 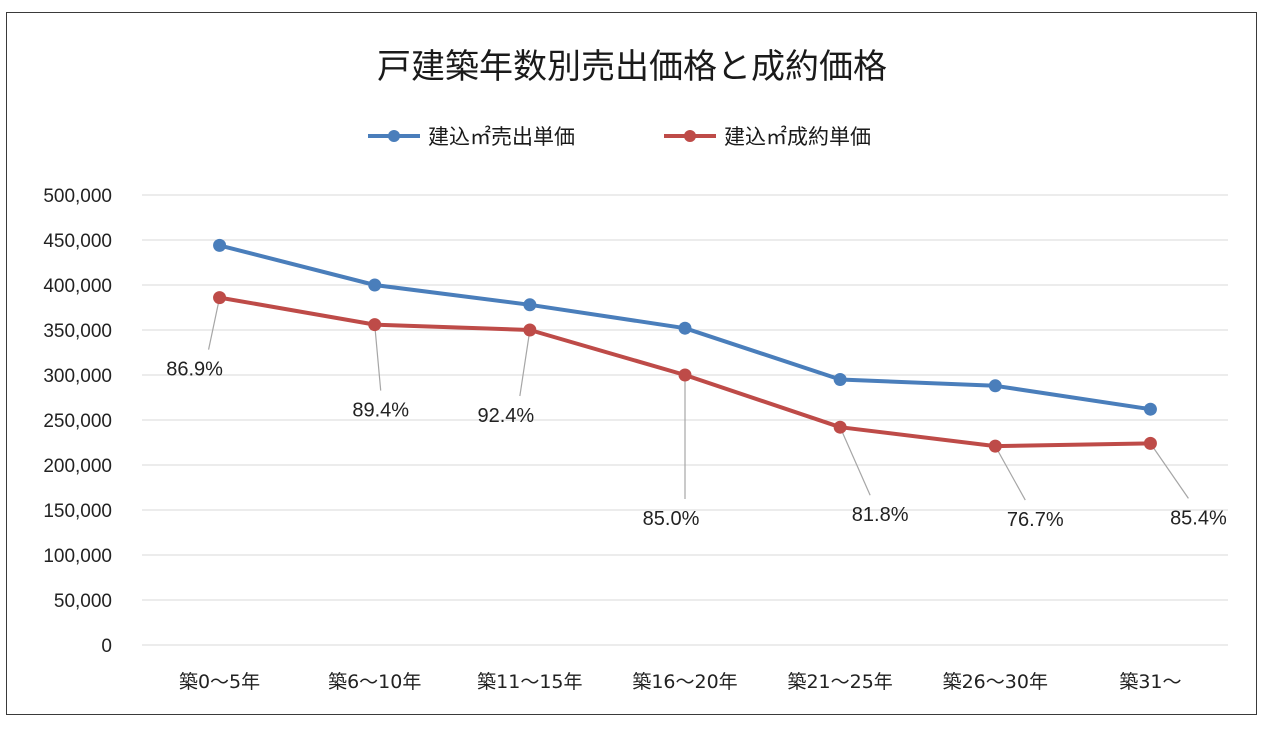 I want to click on data-label: 89.4%, so click(x=380, y=411).